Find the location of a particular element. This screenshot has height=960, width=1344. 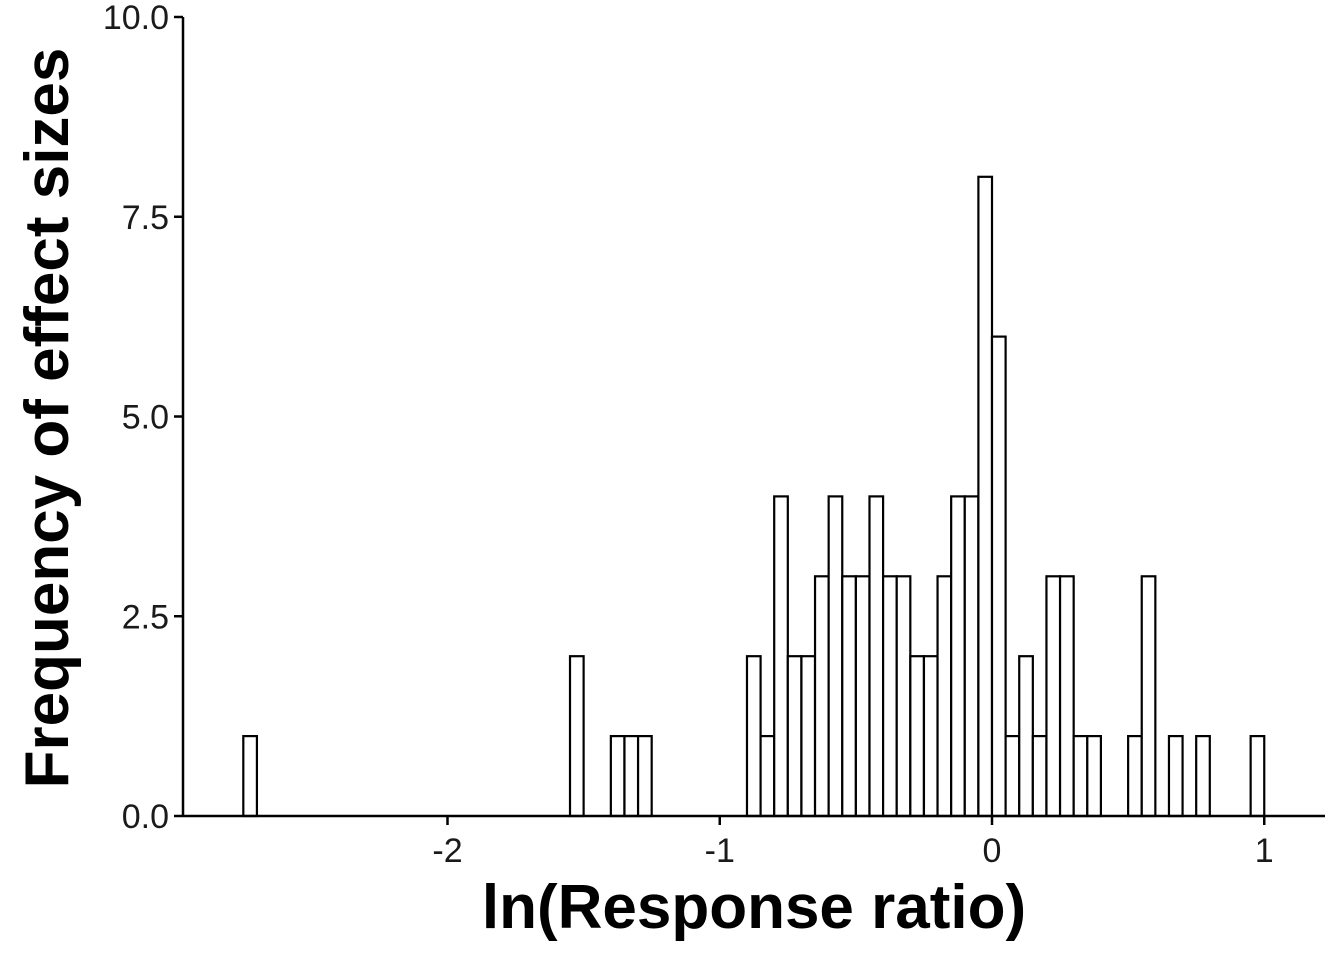

x-tick-label: -1 is located at coordinates (720, 851).